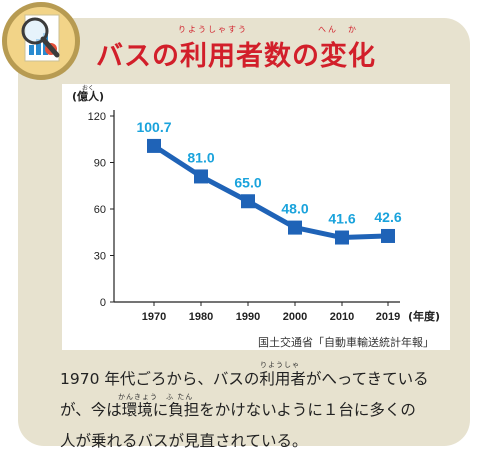 This screenshot has height=457, width=480. What do you see at coordinates (244, 379) in the screenshot?
I see `caption-line-1: 1970 年代ごろから、バスの利用者がへってきている` at bounding box center [244, 379].